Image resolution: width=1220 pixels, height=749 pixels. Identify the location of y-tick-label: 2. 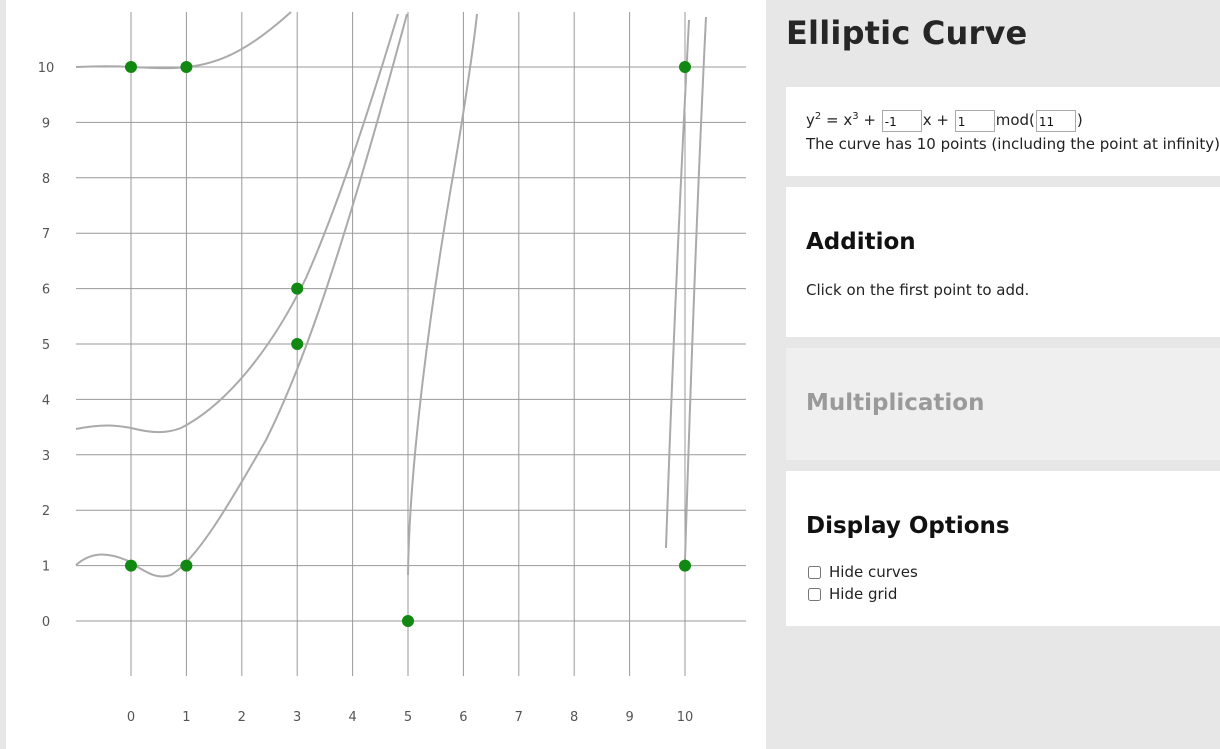
(46, 511).